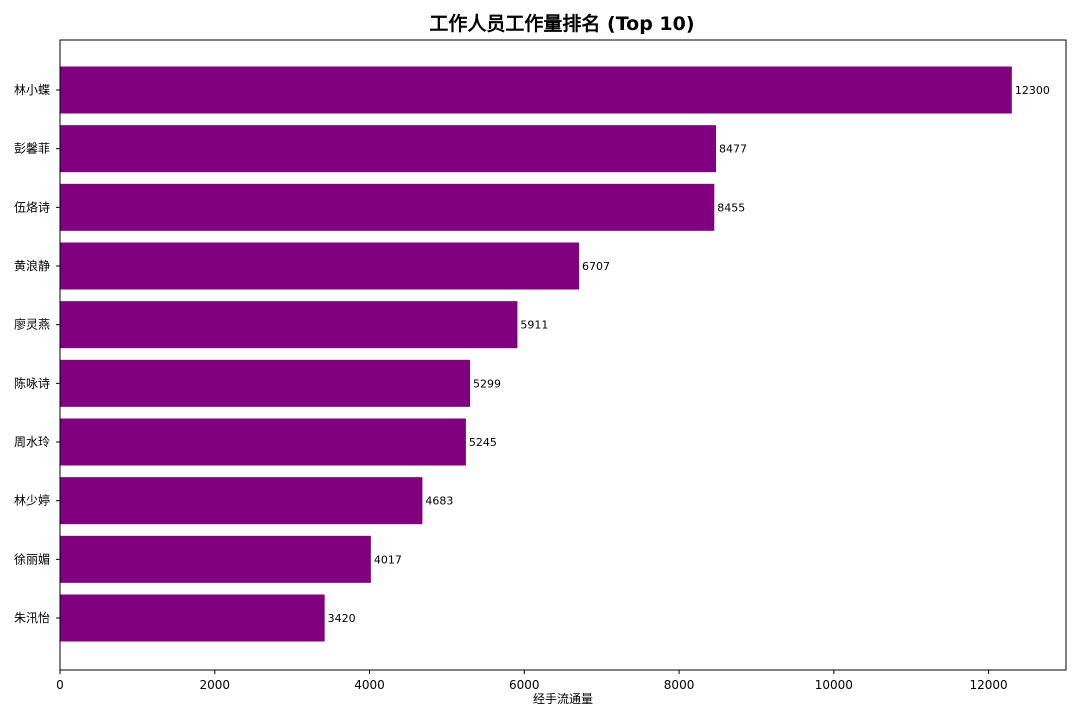  Describe the element at coordinates (32, 206) in the screenshot. I see `y-tick-label: 伍烙诗` at that location.